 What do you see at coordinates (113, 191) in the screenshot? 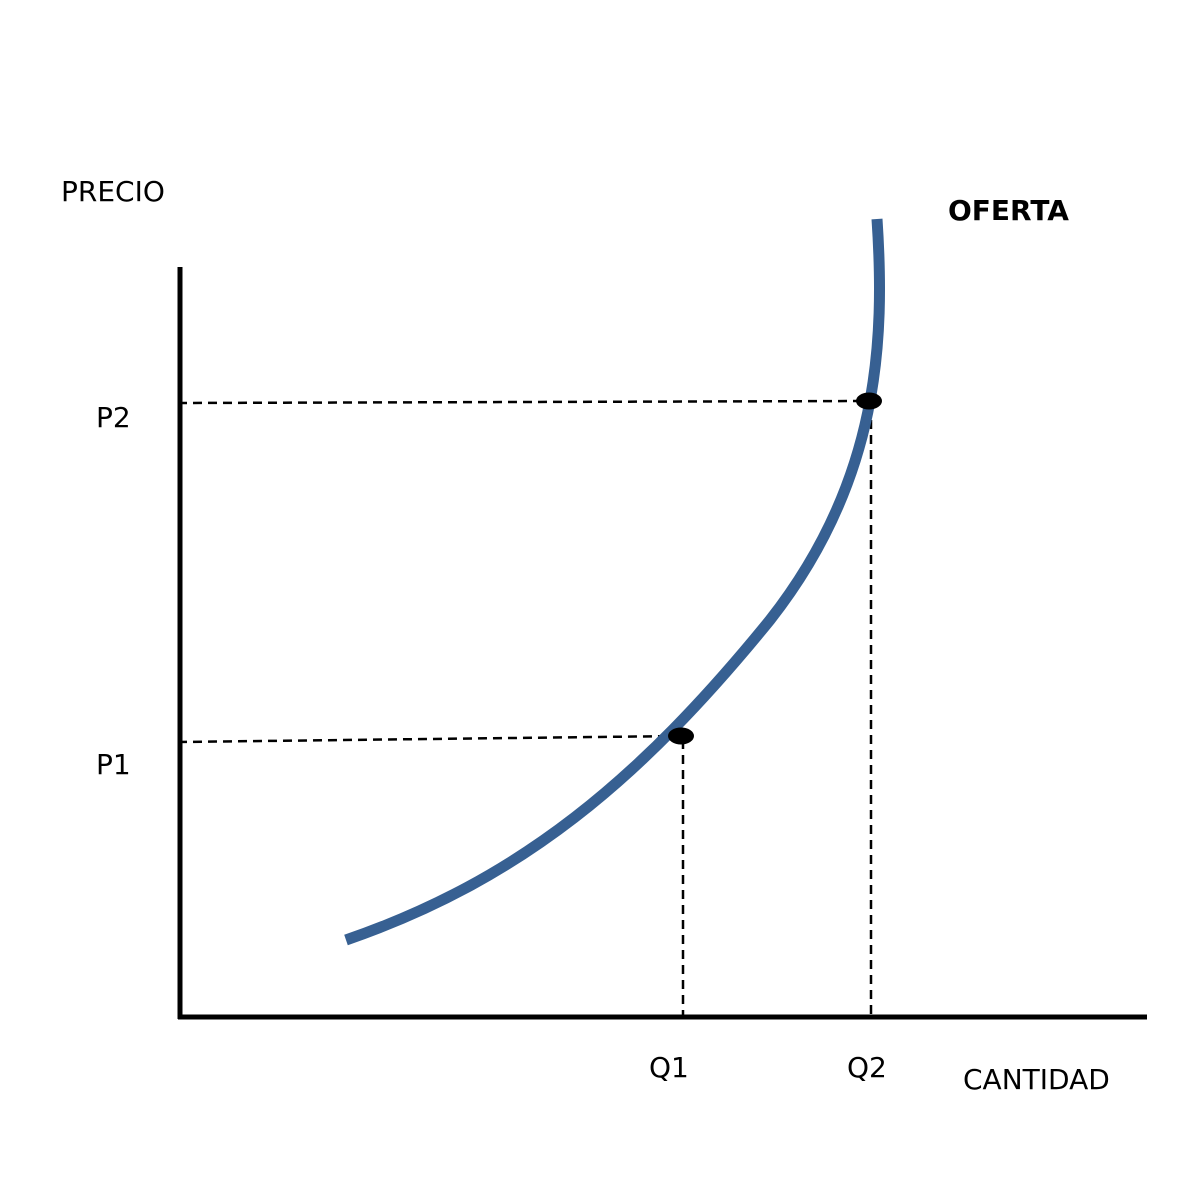
I see `y-axis-label: PRECIO` at bounding box center [113, 191].